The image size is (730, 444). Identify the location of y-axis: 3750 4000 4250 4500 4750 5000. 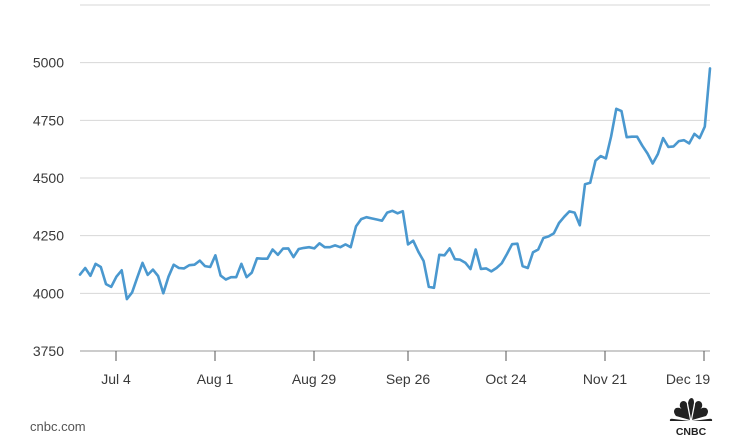
(48, 207).